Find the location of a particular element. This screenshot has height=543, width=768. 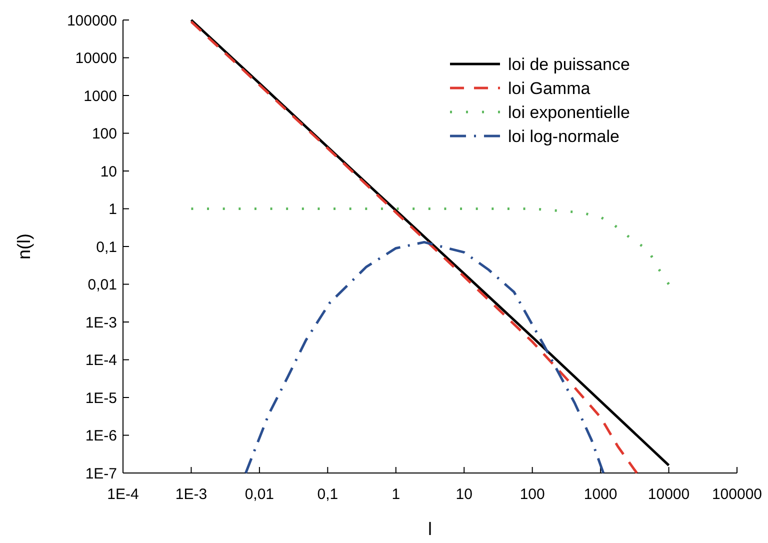

y-axis-title: n(l) is located at coordinates (24, 247).